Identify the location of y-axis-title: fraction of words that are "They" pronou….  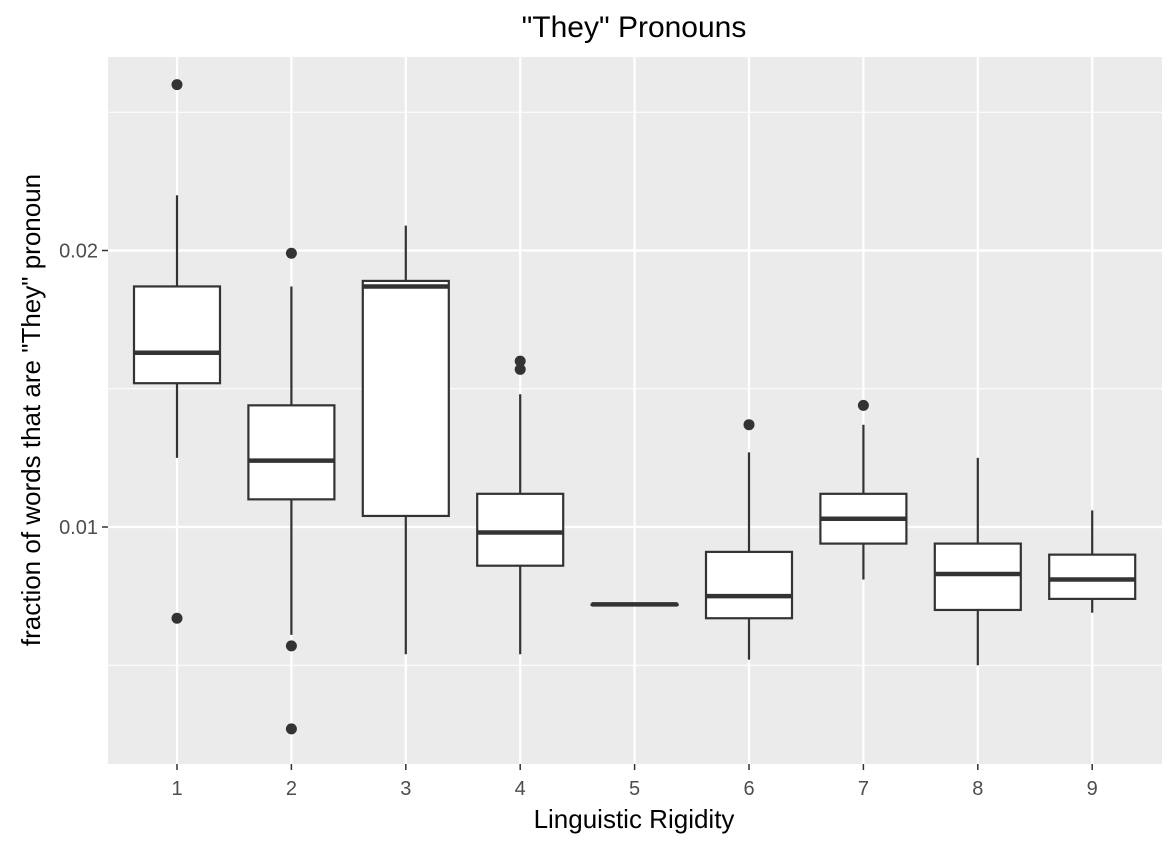
(31, 410).